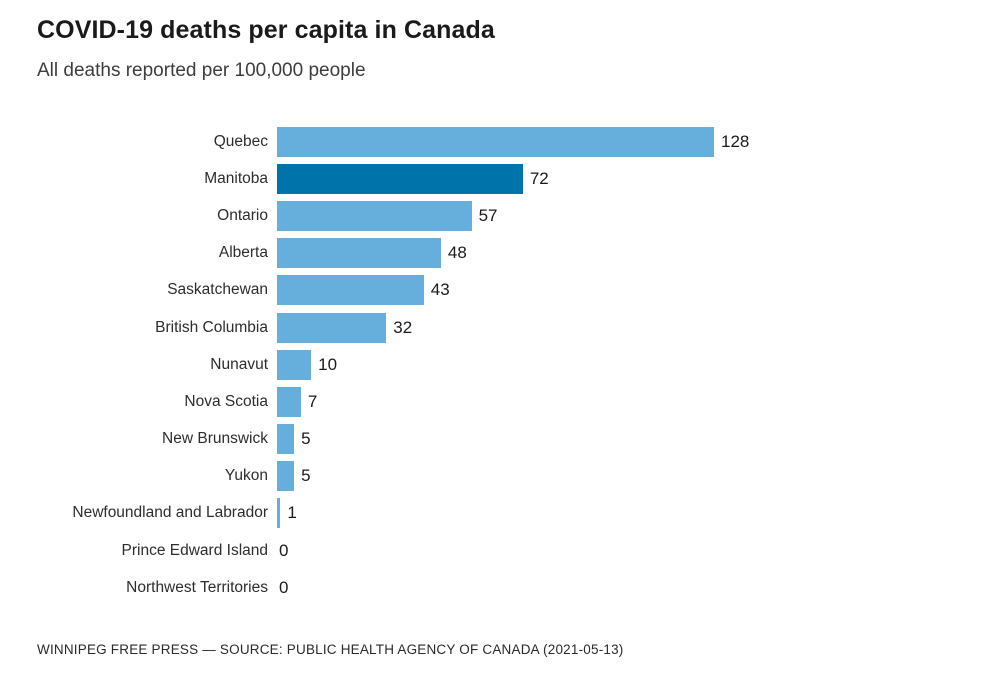 Image resolution: width=1000 pixels, height=692 pixels. I want to click on bar-track: 57, so click(627, 215).